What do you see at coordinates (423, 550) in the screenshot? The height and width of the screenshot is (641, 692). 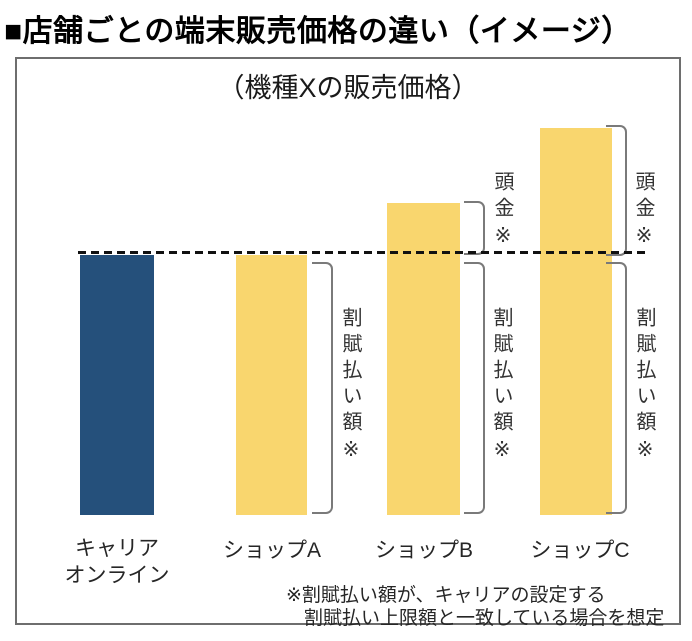 I see `axis-label-shop-b: ショップB` at bounding box center [423, 550].